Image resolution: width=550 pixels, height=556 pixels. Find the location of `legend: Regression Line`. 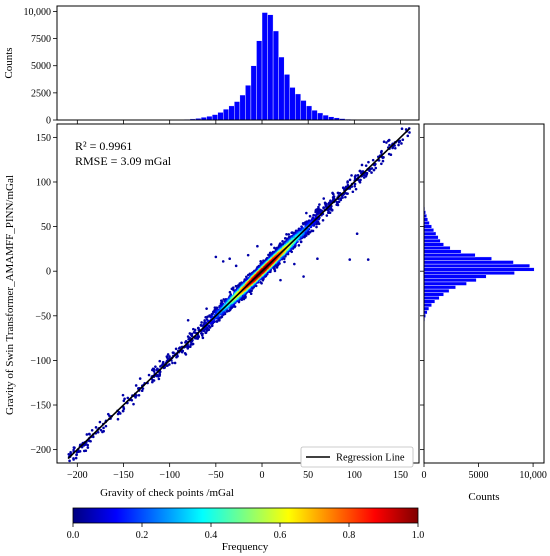

legend: Regression Line is located at coordinates (357, 457).